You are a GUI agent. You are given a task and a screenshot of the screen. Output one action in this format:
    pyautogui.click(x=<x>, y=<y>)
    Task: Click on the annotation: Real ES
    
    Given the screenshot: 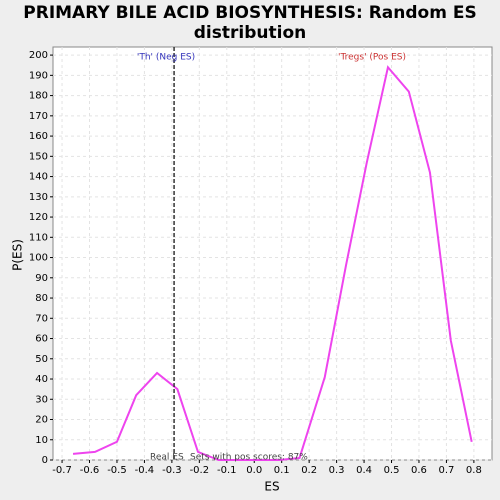 What is the action you would take?
    pyautogui.click(x=167, y=458)
    